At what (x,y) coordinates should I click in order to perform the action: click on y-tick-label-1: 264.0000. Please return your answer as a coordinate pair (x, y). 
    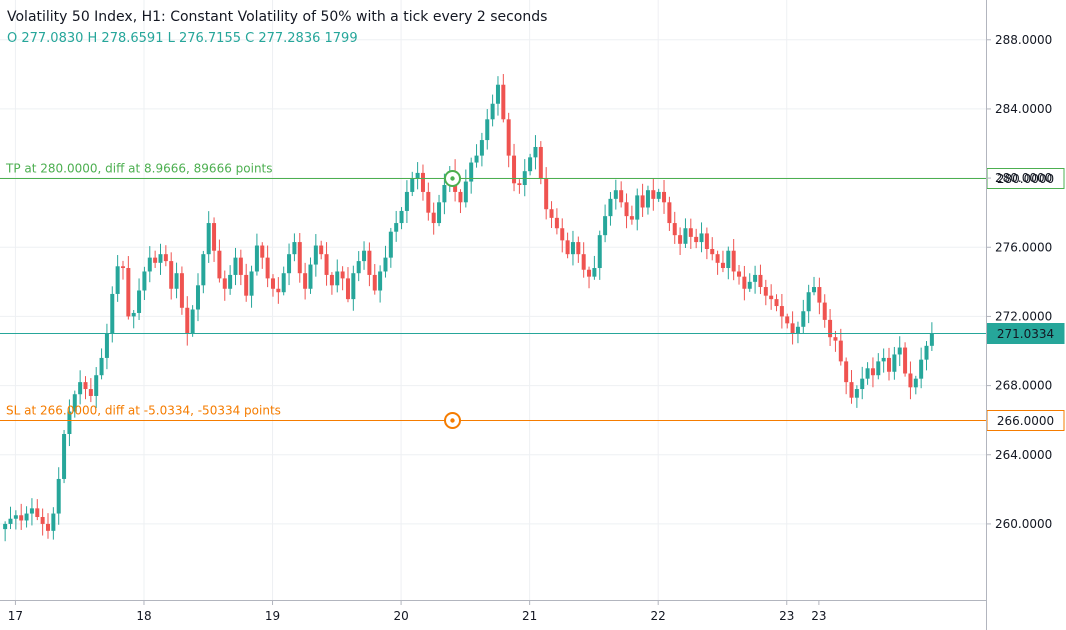
    Looking at the image, I should click on (1023, 455).